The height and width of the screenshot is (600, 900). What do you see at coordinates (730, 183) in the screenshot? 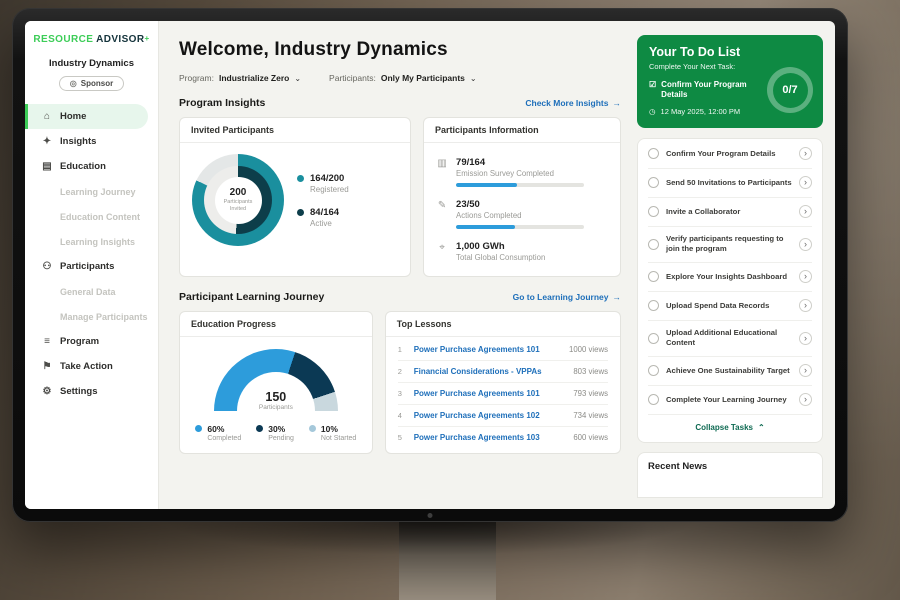
I see `task-item: Send 50 Invitations to Participants ›` at bounding box center [730, 183].